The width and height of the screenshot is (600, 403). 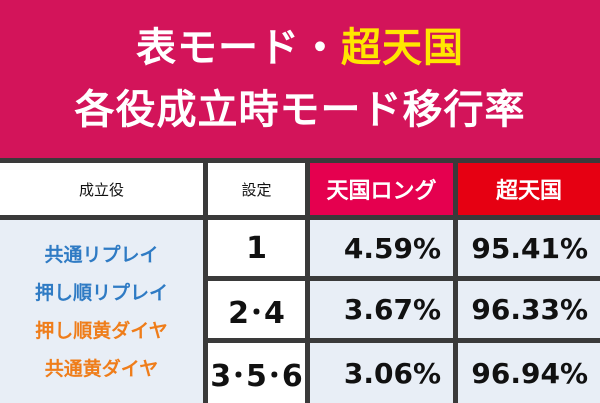 I want to click on rate-cell: 3.67%, so click(x=381, y=309).